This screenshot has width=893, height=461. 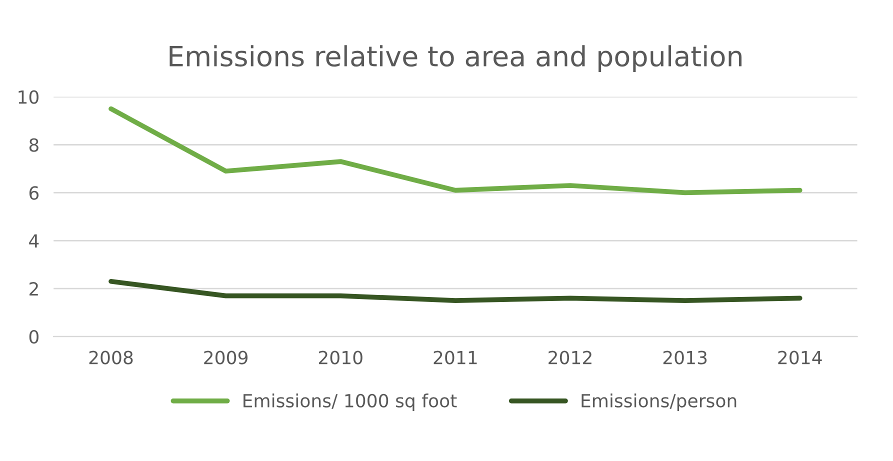 What do you see at coordinates (34, 289) in the screenshot?
I see `y-tick-label: 2` at bounding box center [34, 289].